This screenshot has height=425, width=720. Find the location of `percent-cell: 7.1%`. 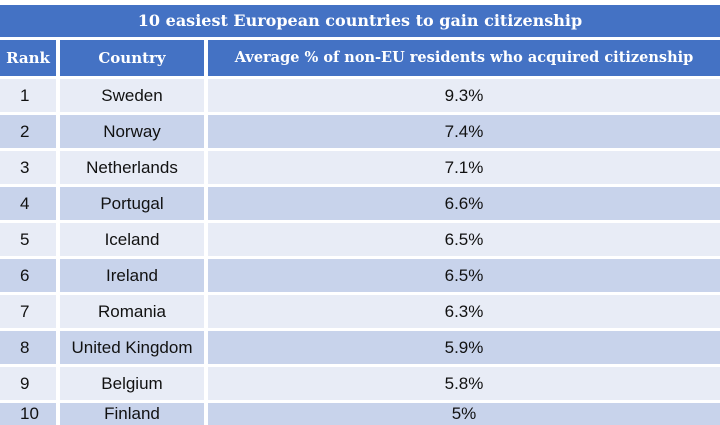

percent-cell: 7.1% is located at coordinates (464, 167).